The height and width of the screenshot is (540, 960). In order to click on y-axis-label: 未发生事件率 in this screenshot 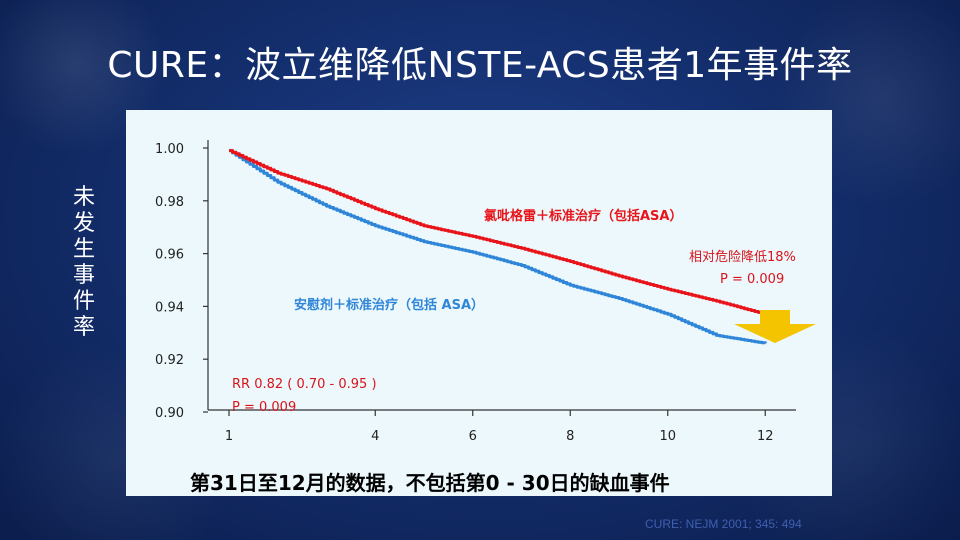, I will do `click(83, 262)`.